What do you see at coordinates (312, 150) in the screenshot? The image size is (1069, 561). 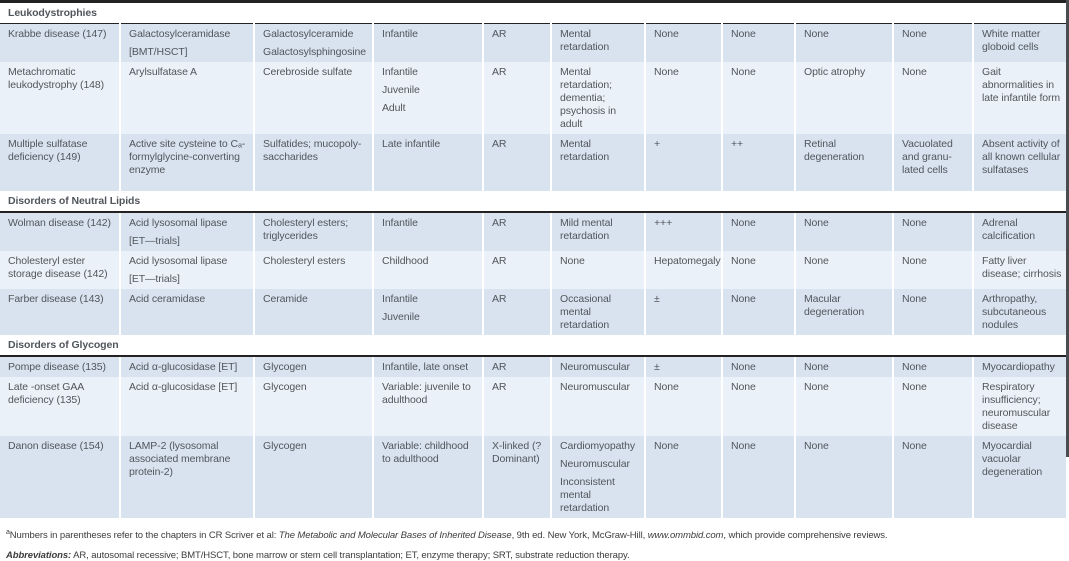 I see `cell-text: Sulfatides; mucopoly-saccharides` at bounding box center [312, 150].